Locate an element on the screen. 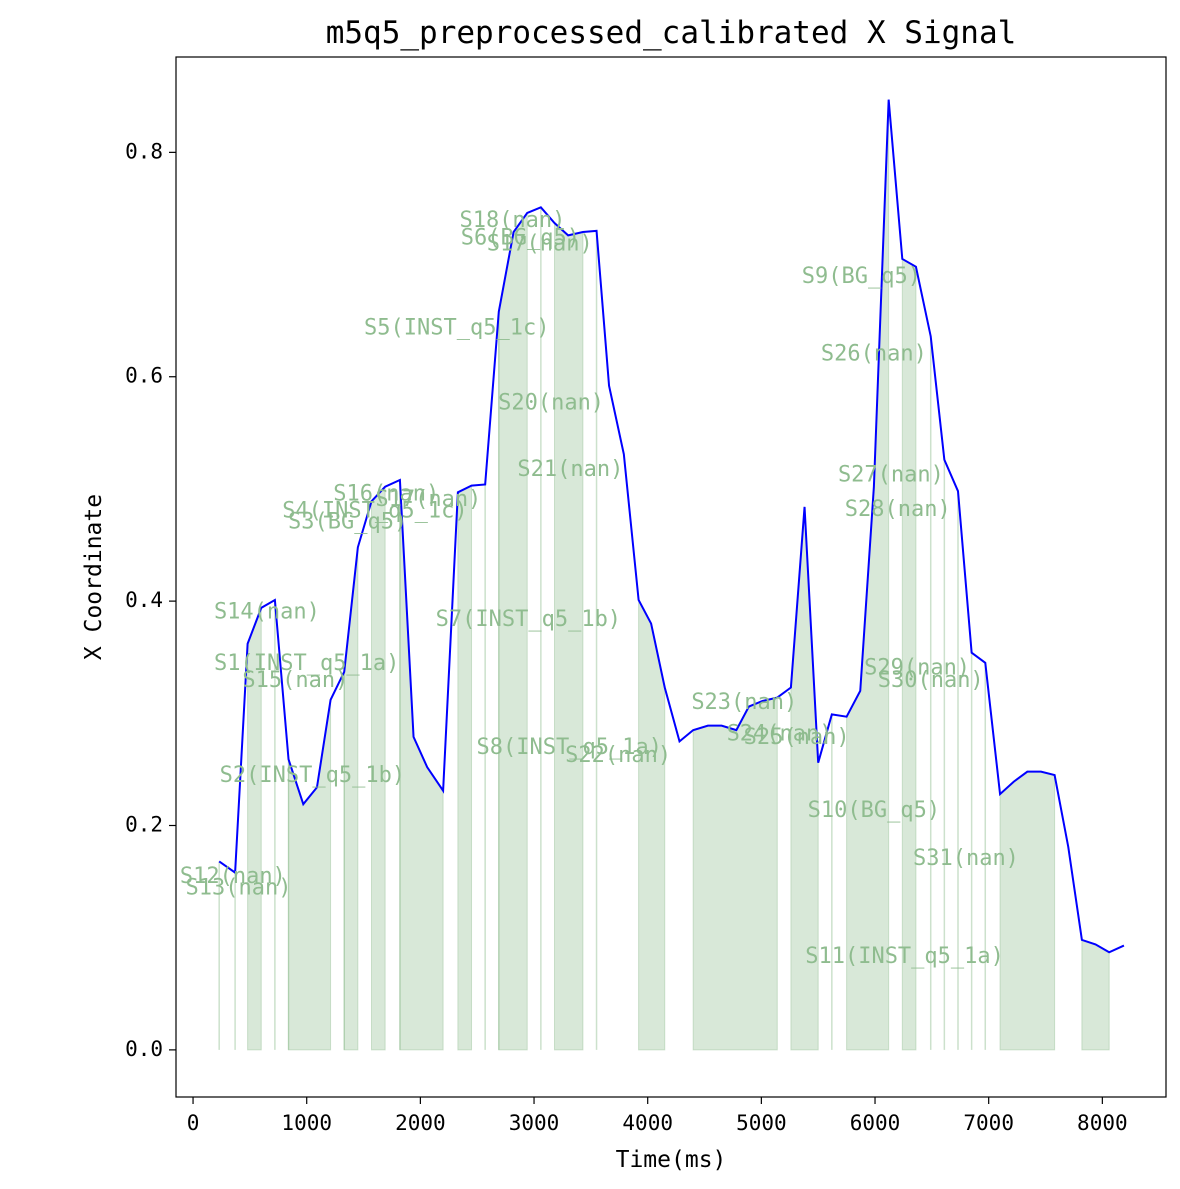 This screenshot has width=1180, height=1189. segment-label: S20(nan) is located at coordinates (551, 403).